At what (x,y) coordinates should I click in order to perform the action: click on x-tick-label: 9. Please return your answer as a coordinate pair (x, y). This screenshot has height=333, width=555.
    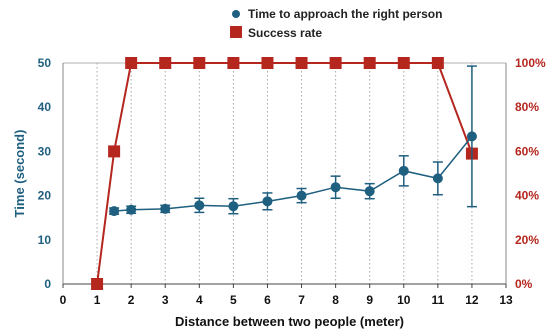
    Looking at the image, I should click on (369, 300).